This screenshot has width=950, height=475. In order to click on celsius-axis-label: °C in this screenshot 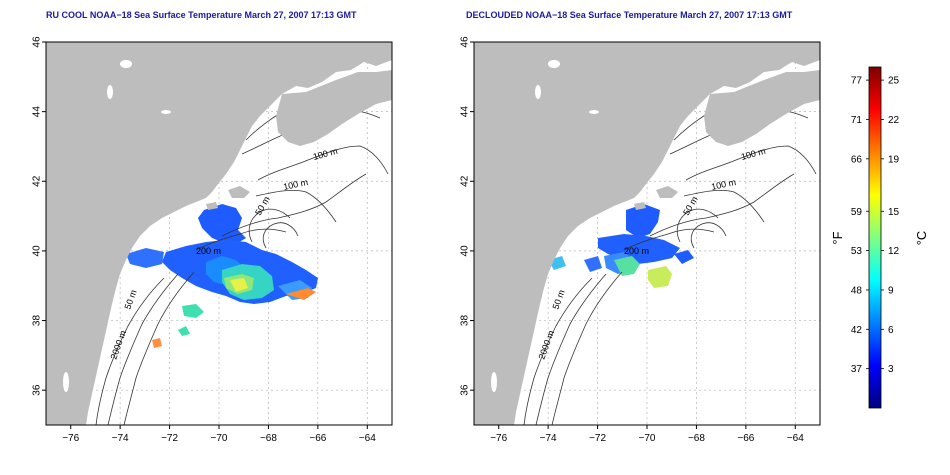, I will do `click(921, 238)`.